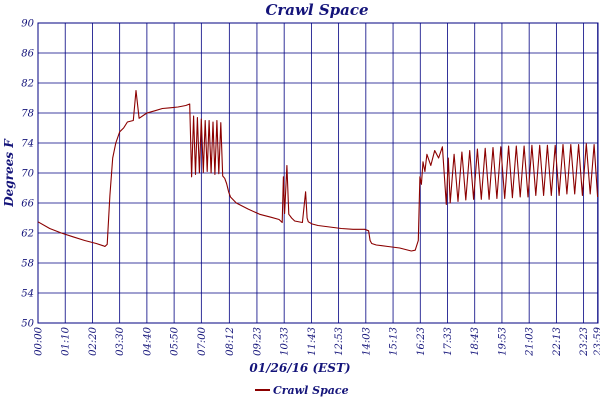  I want to click on legend: Crawl Space, so click(302, 390).